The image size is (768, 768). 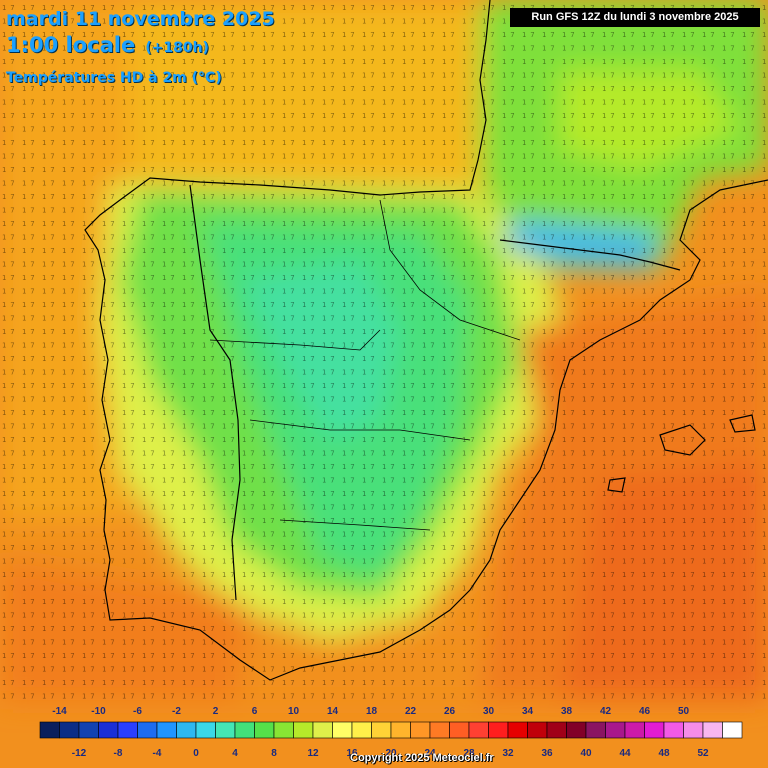 I want to click on legend-tick-label: 48, so click(x=664, y=753).